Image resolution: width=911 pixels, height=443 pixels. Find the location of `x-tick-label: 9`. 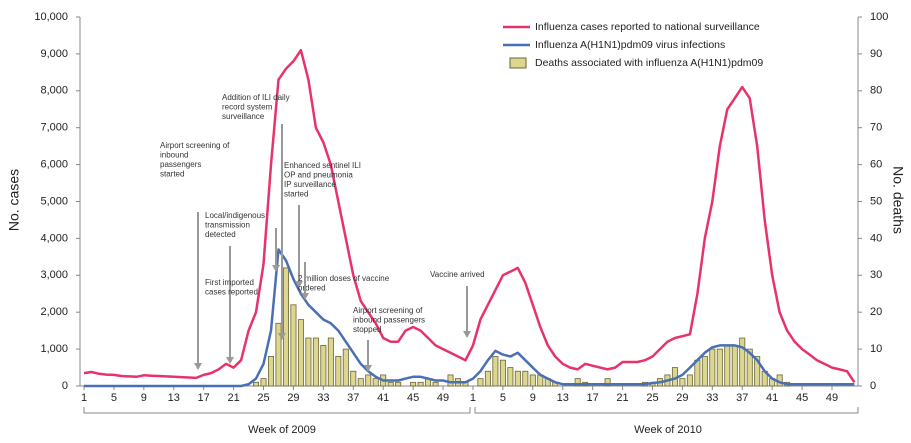

x-tick-label: 9 is located at coordinates (144, 398).